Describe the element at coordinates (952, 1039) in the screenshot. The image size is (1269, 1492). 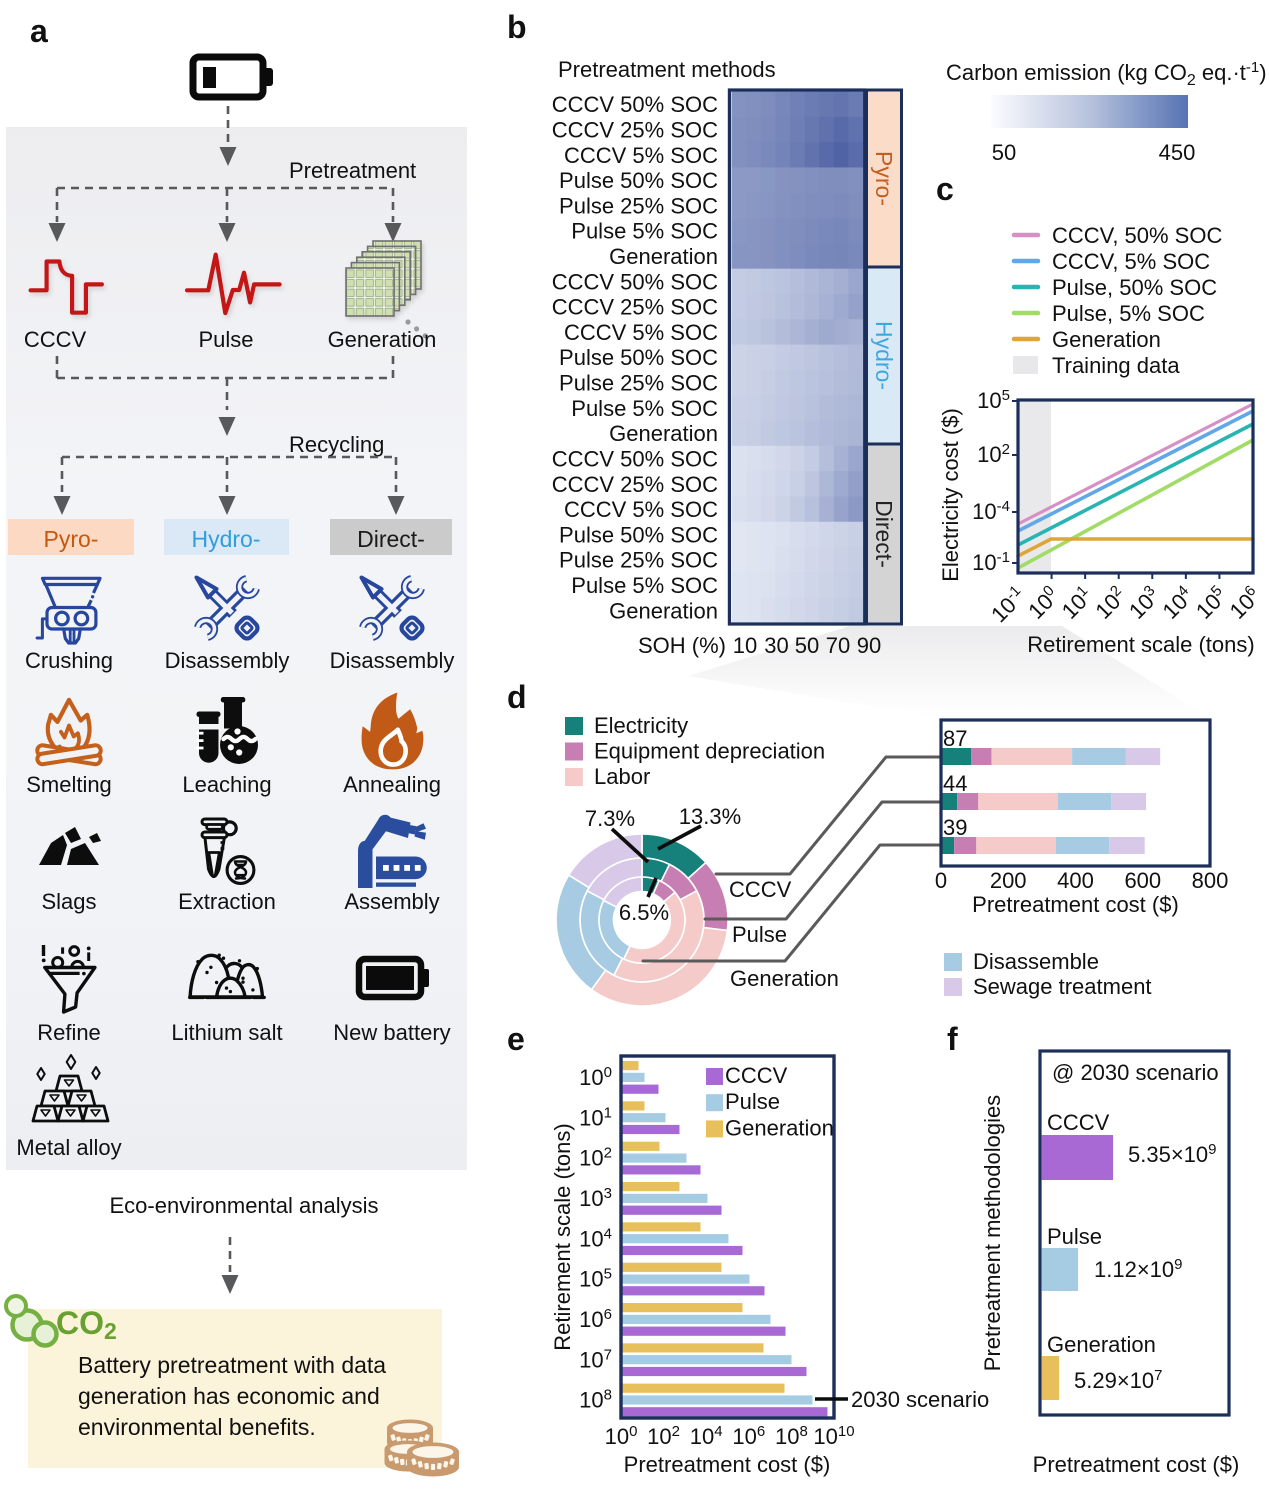
I see `svg-text: f` at that location.